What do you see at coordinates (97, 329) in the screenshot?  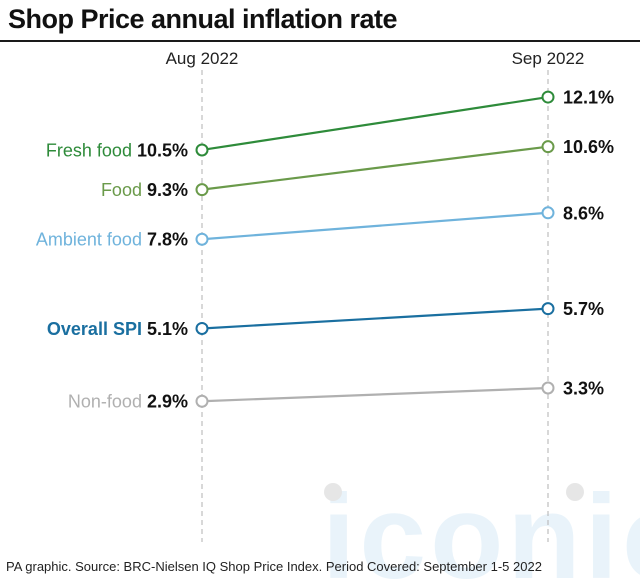 I see `series-name-3: Overall SPI` at bounding box center [97, 329].